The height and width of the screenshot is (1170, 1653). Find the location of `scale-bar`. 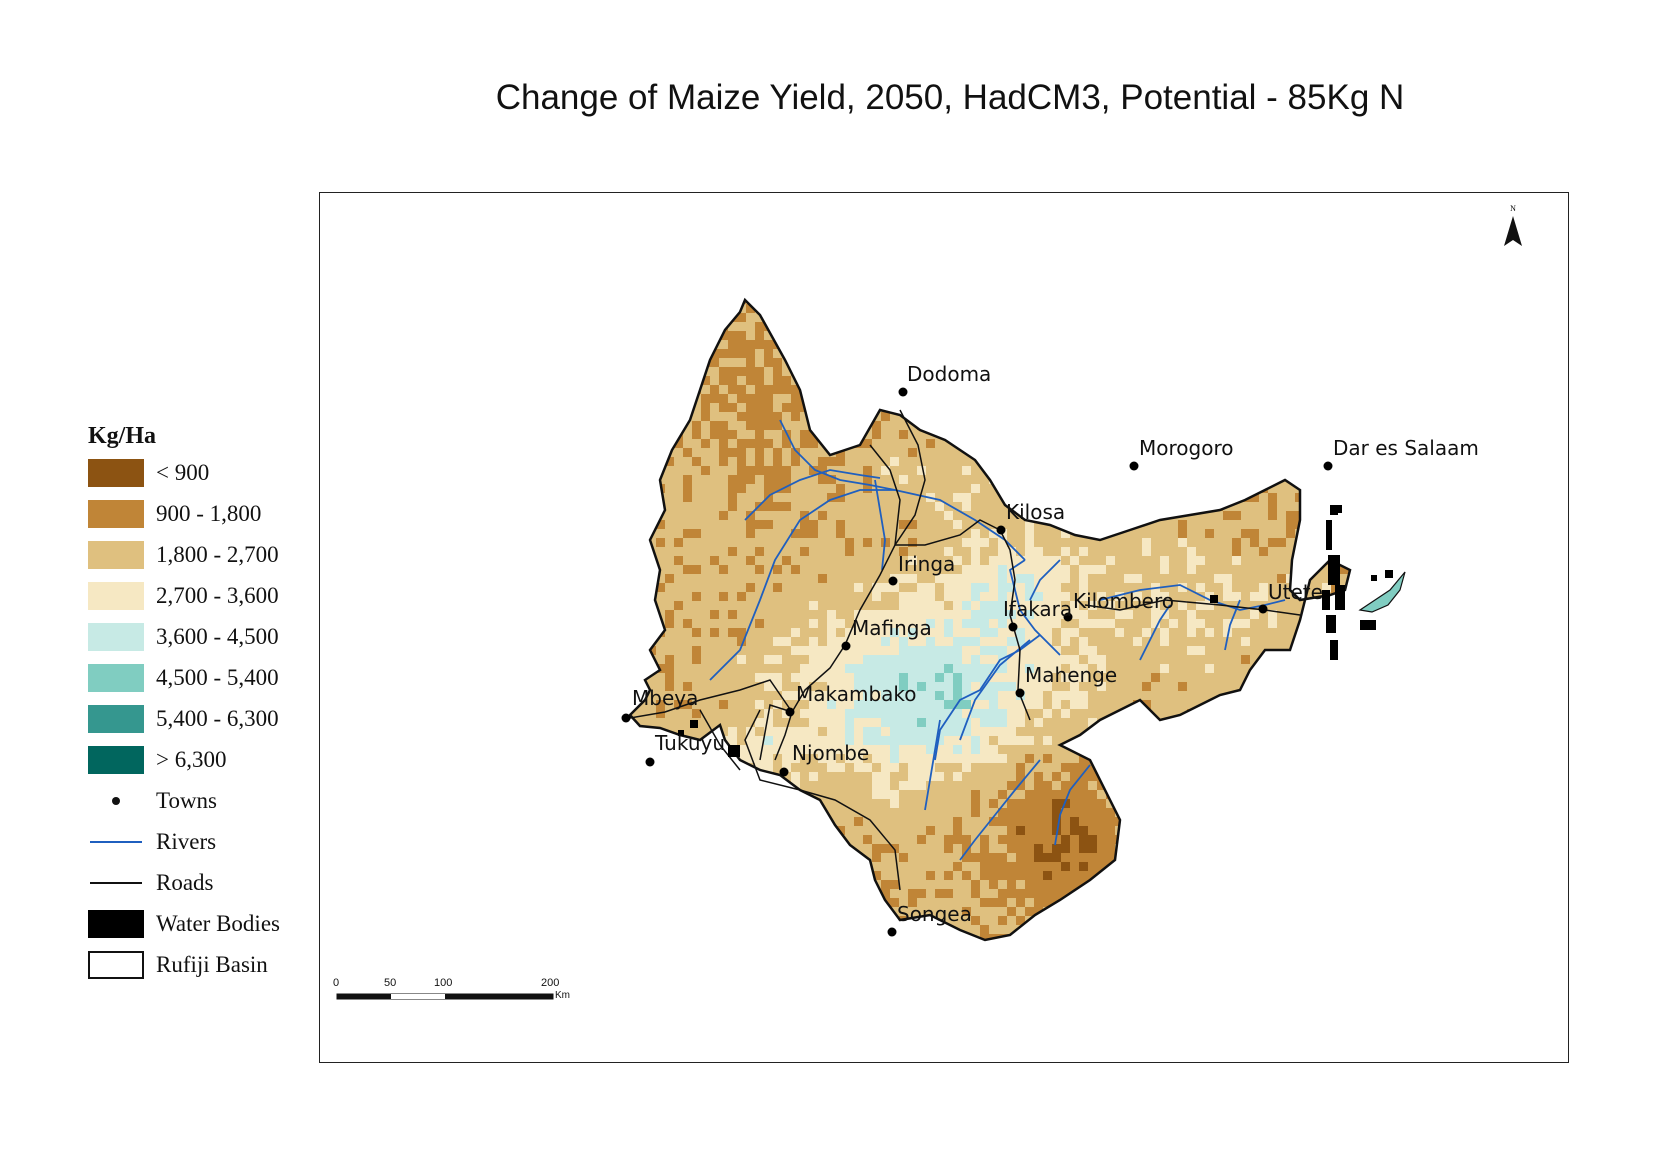

scale-bar is located at coordinates (445, 996).